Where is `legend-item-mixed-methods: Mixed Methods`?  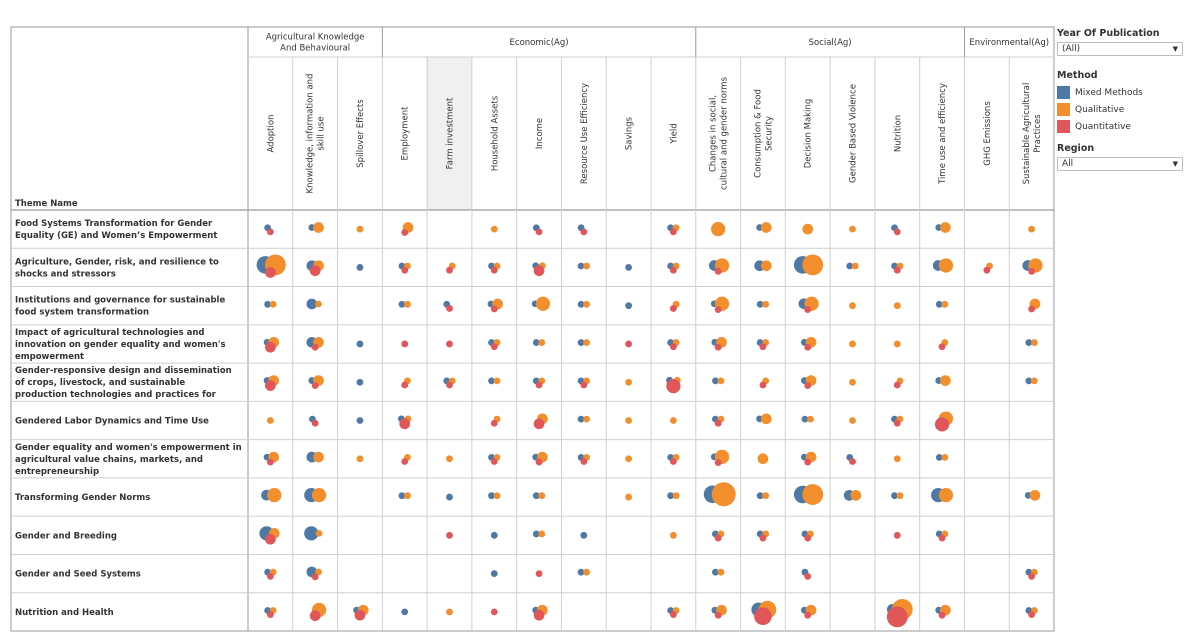 legend-item-mixed-methods: Mixed Methods is located at coordinates (1127, 92).